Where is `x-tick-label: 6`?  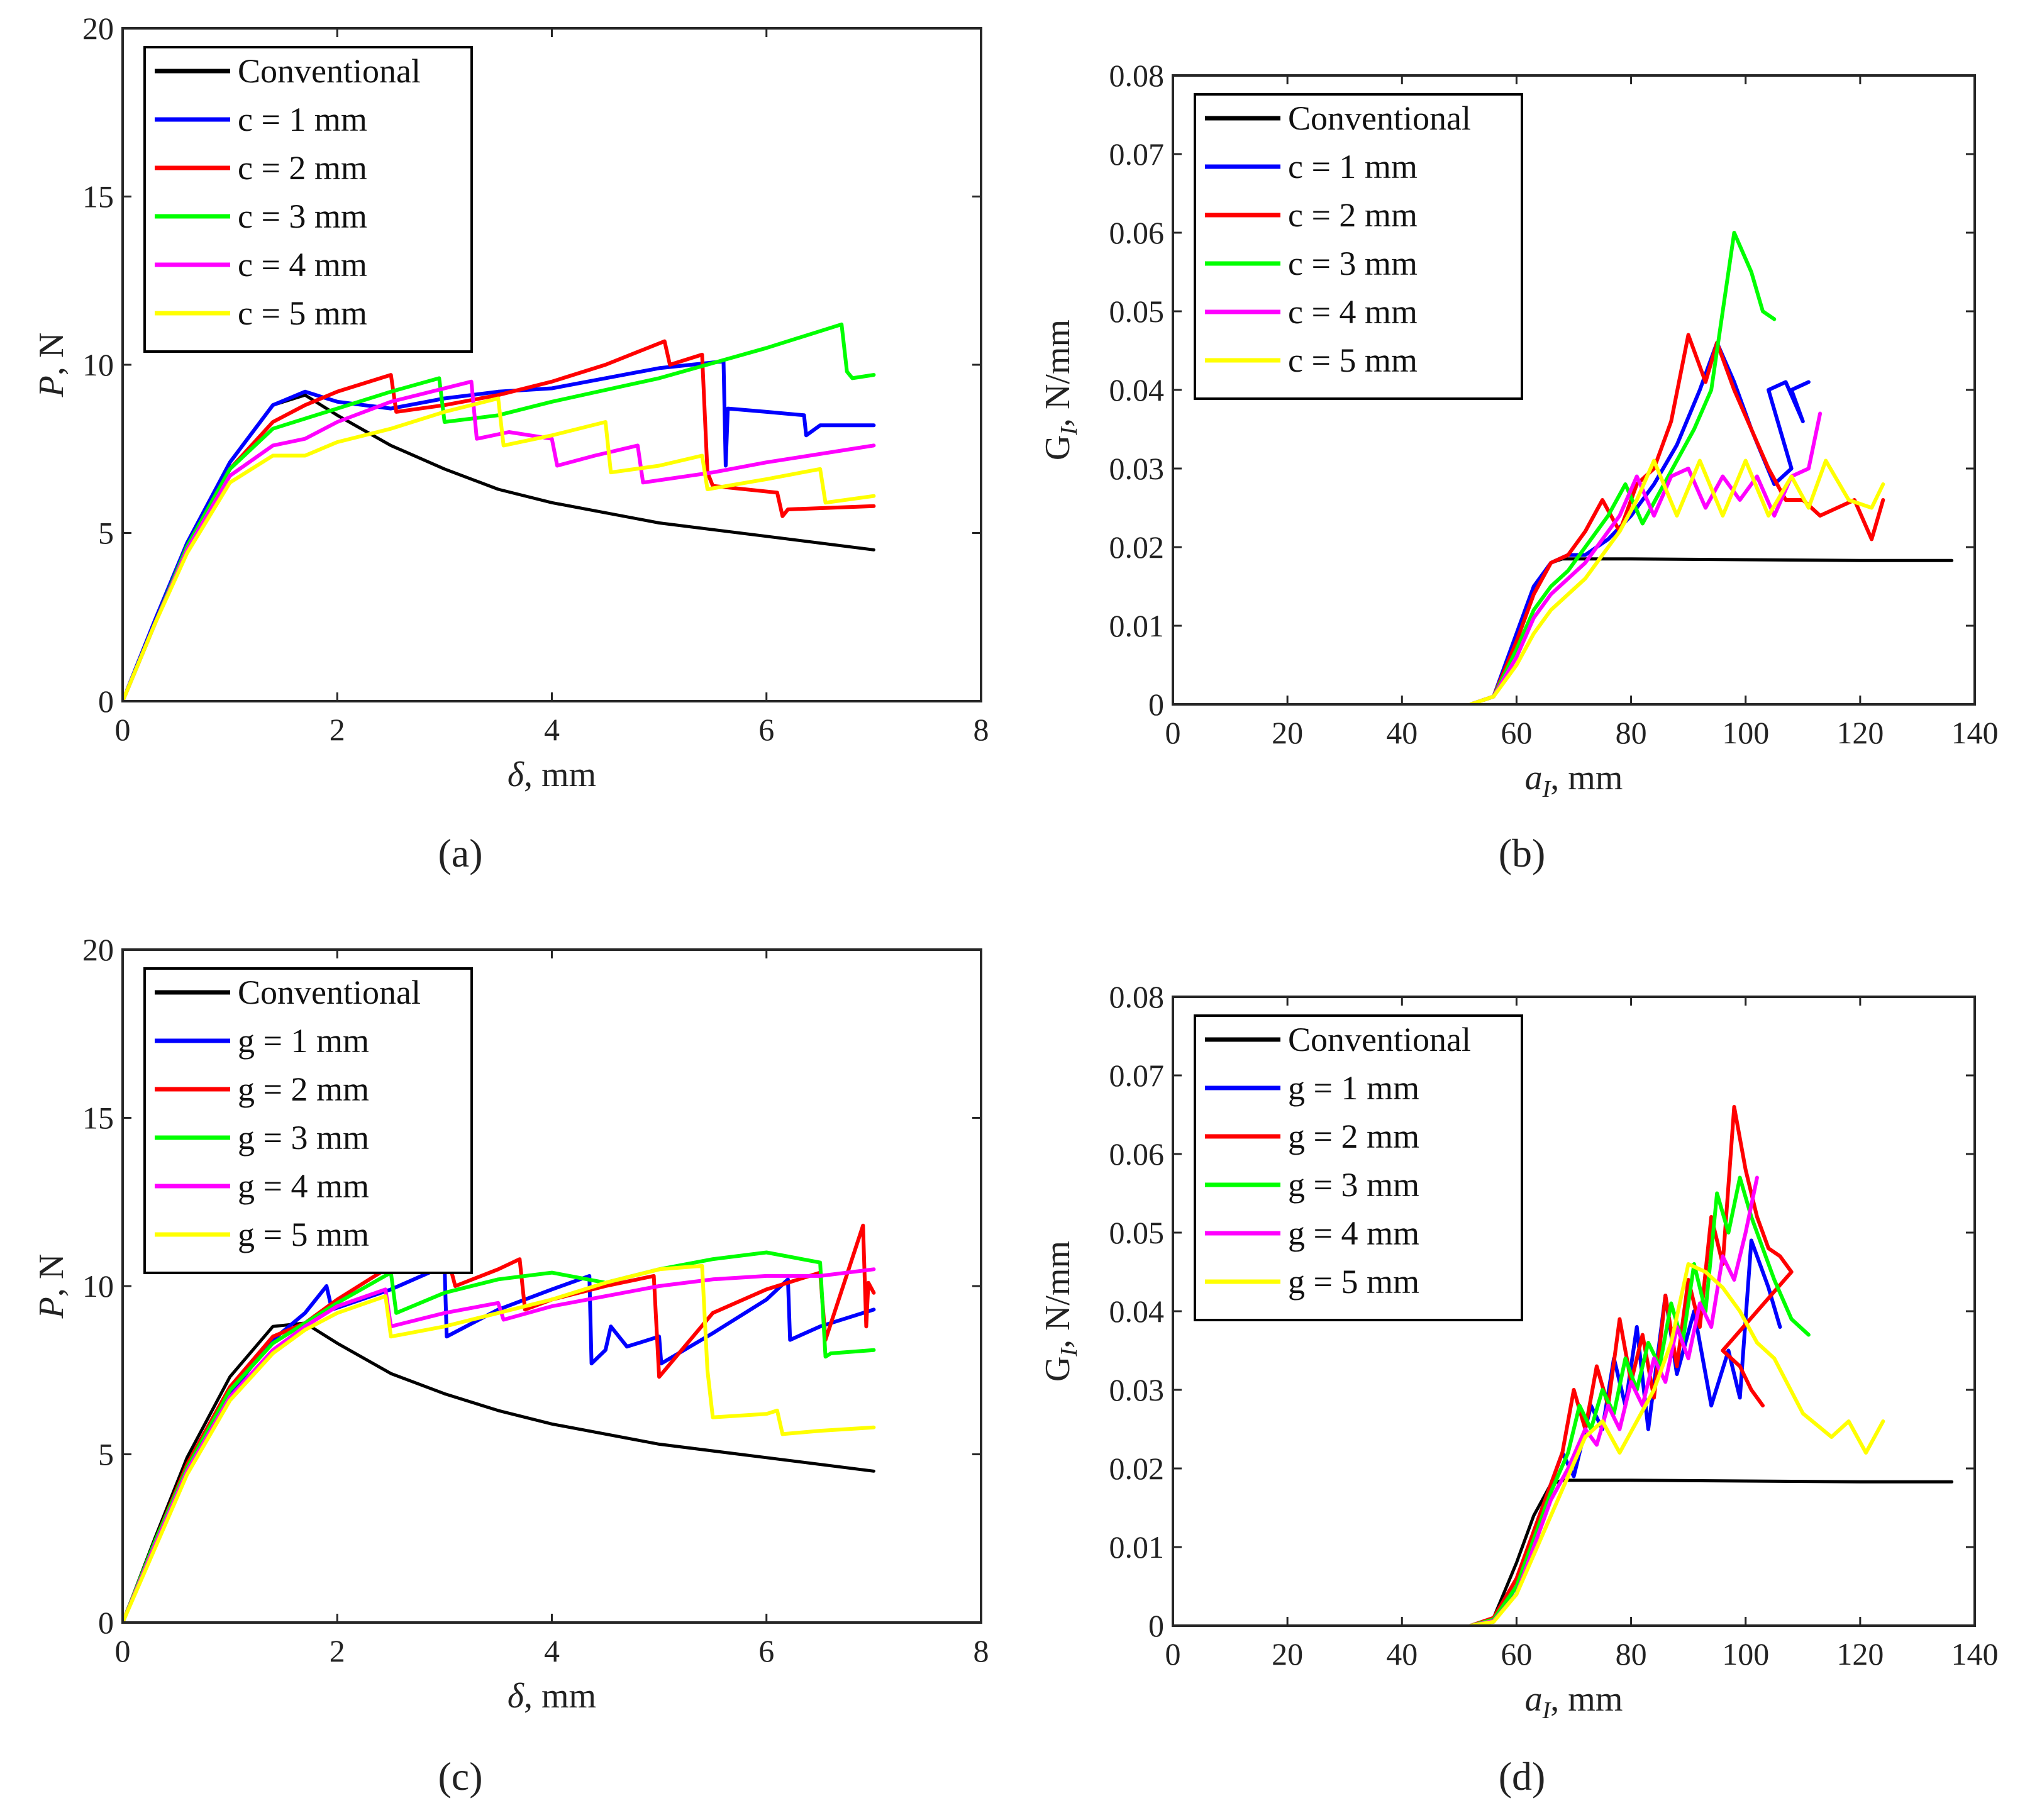
x-tick-label: 6 is located at coordinates (766, 1650).